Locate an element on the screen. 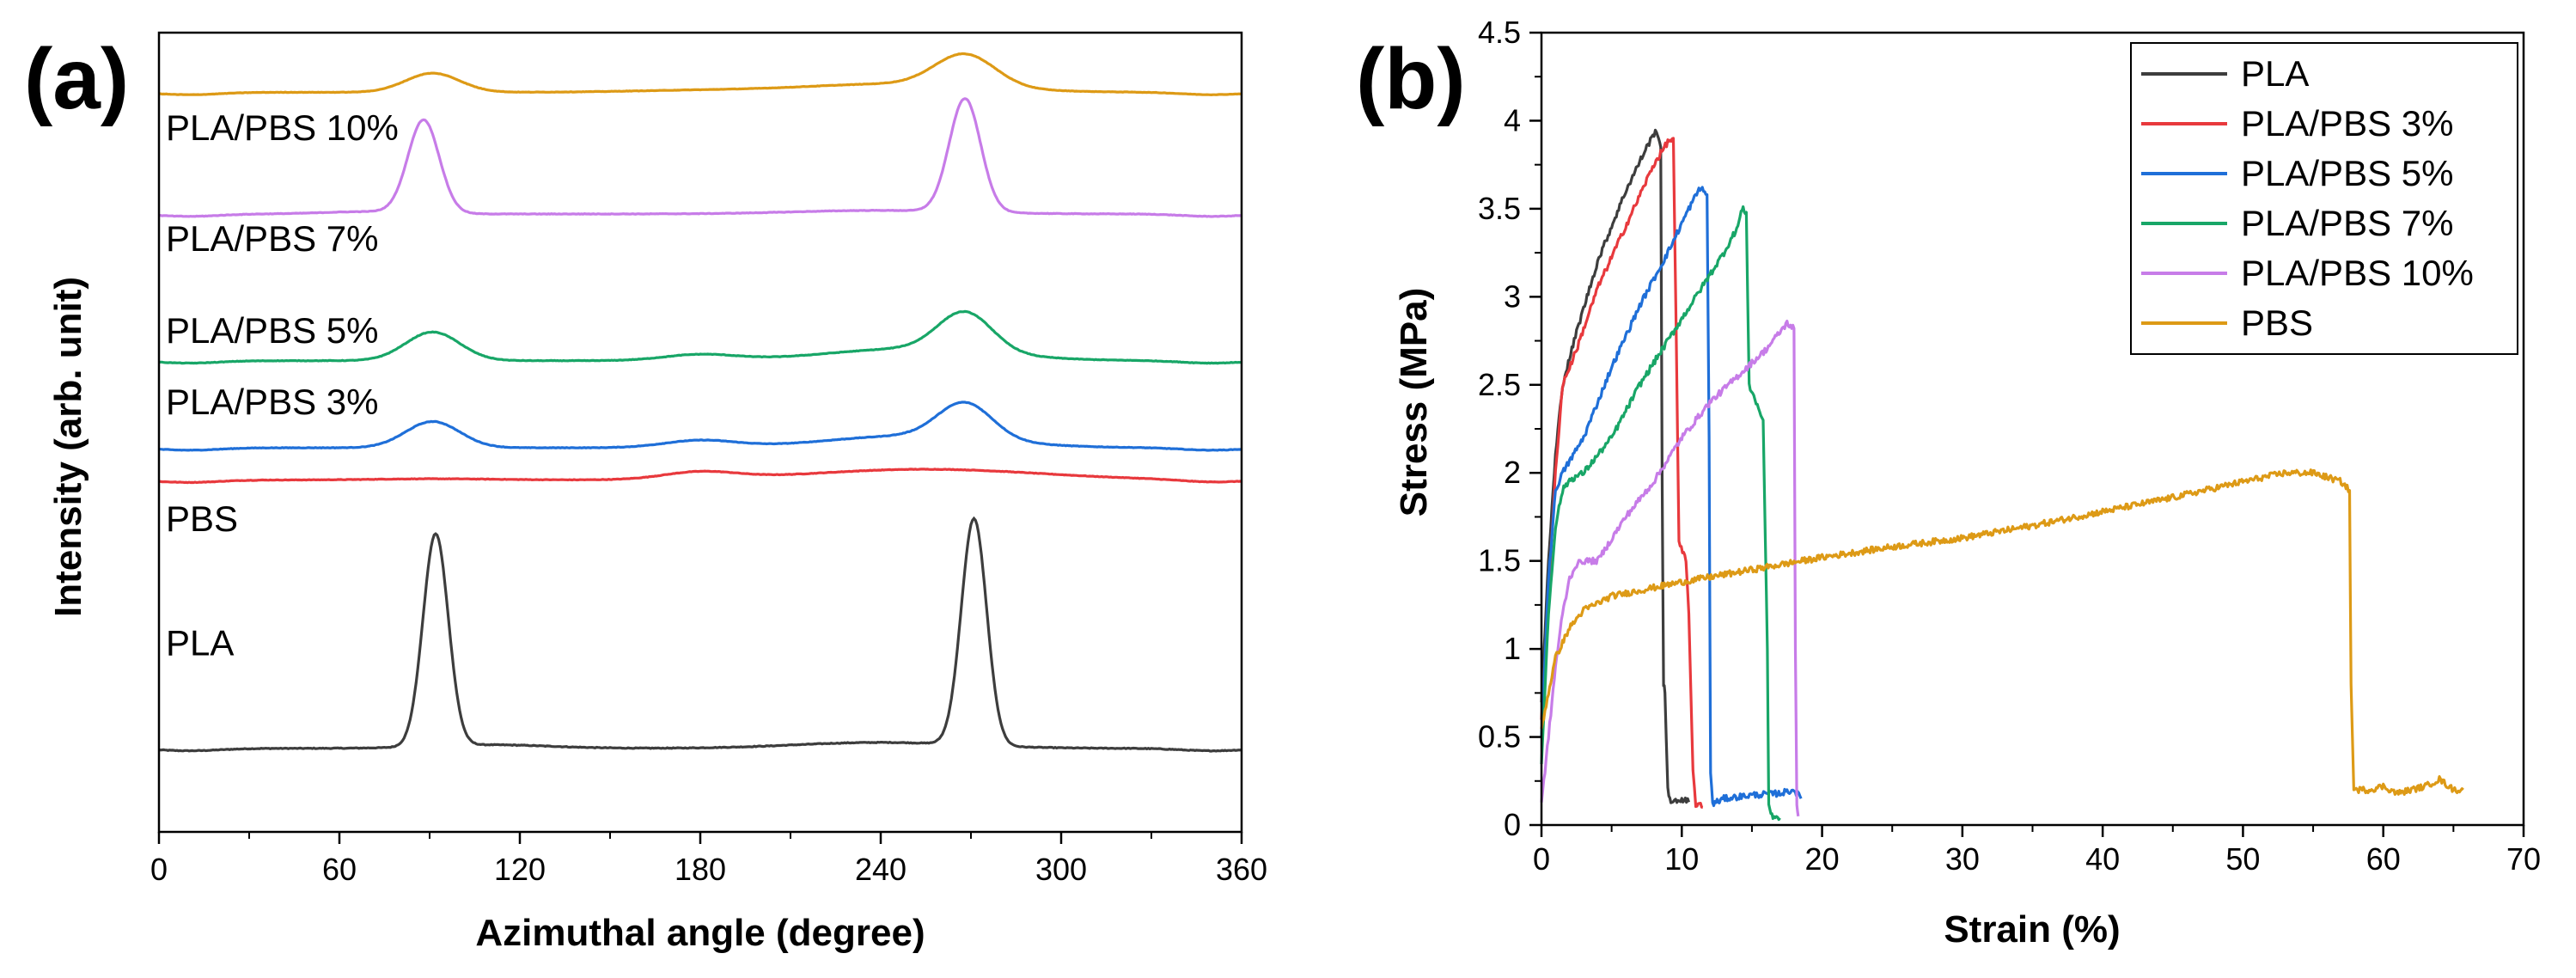 This screenshot has width=2576, height=978. panel-b-x-tick-label: 40 is located at coordinates (2102, 859).